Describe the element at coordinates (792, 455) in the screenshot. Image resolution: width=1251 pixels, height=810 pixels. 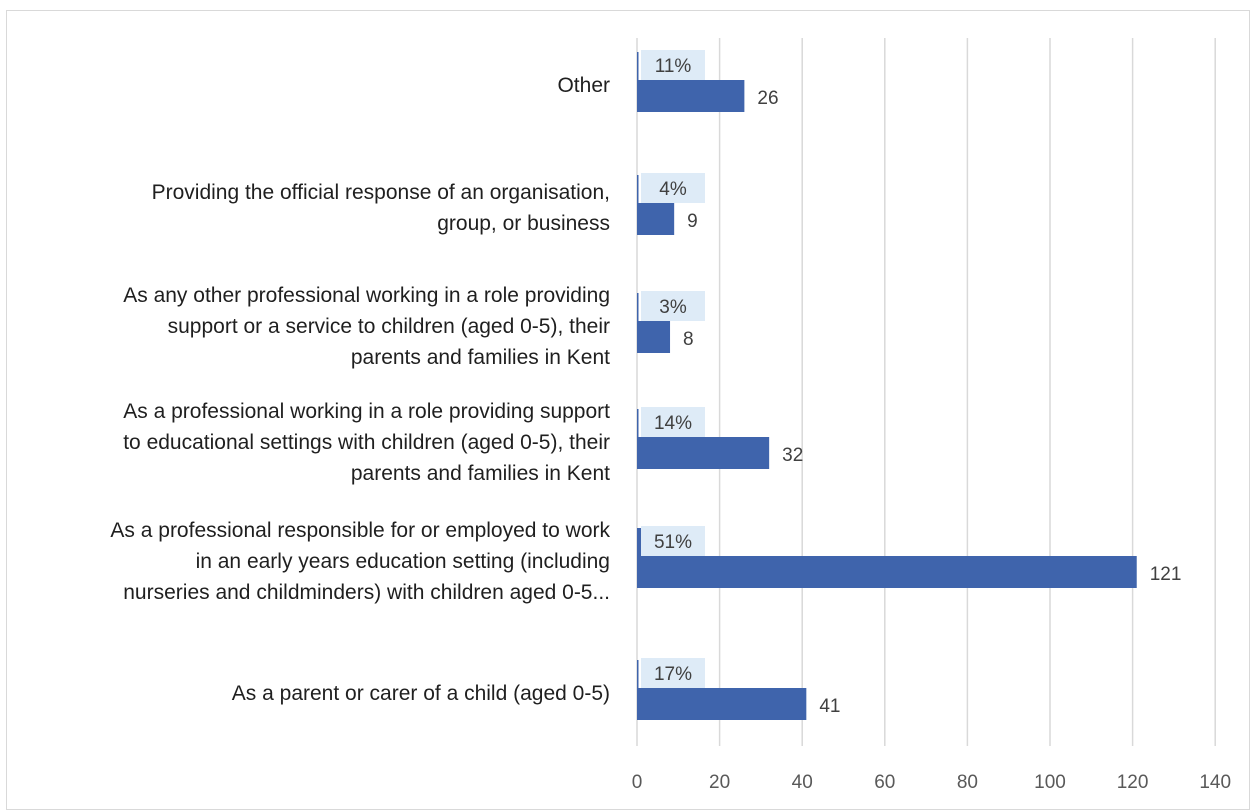
I see `data-label: 32` at that location.